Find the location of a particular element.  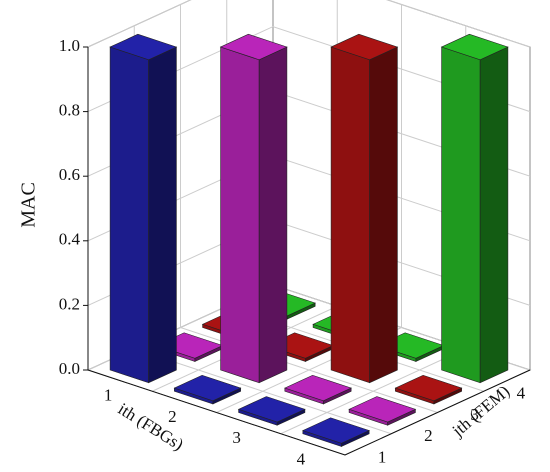

floor-axis is located at coordinates (309, 412).